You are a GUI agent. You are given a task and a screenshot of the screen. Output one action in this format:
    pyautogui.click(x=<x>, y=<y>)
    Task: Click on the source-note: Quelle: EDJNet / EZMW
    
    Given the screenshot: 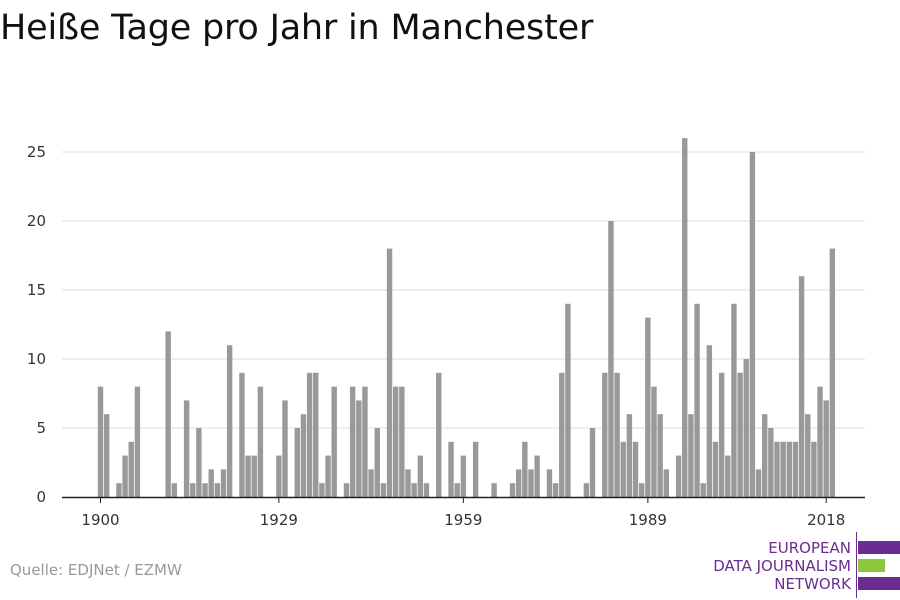 What is the action you would take?
    pyautogui.click(x=96, y=570)
    